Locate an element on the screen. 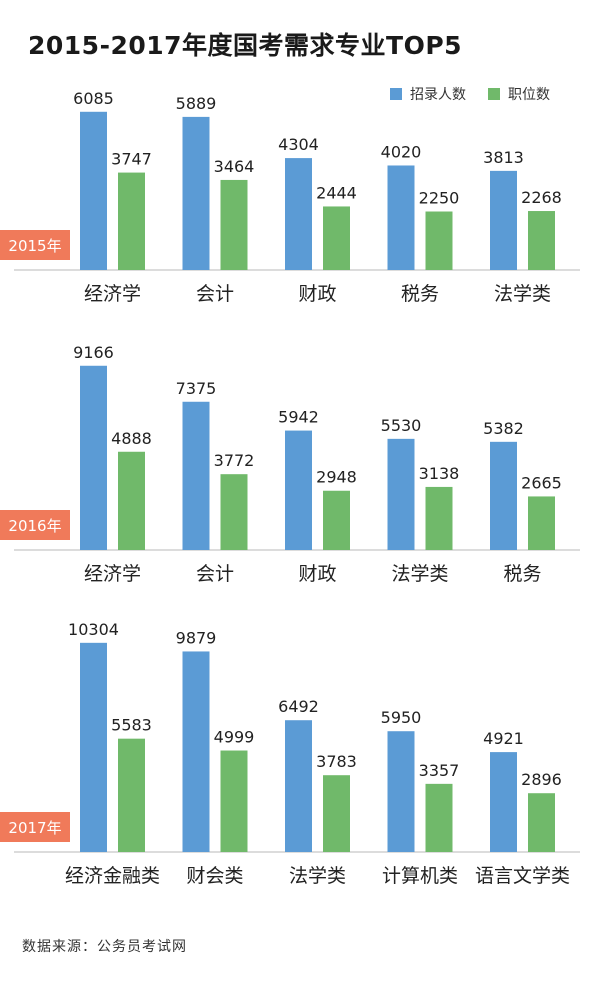 The image size is (600, 985). data-label: 5942 is located at coordinates (298, 417).